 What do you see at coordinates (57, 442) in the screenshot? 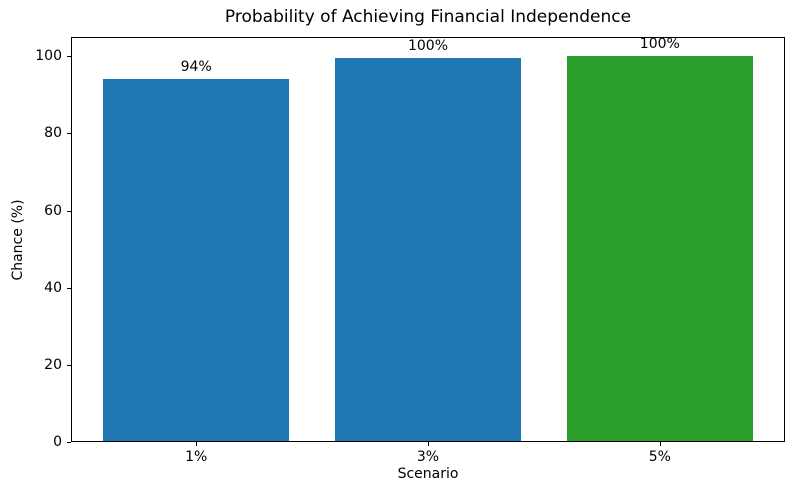
I see `y-tick-label: 0` at bounding box center [57, 442].